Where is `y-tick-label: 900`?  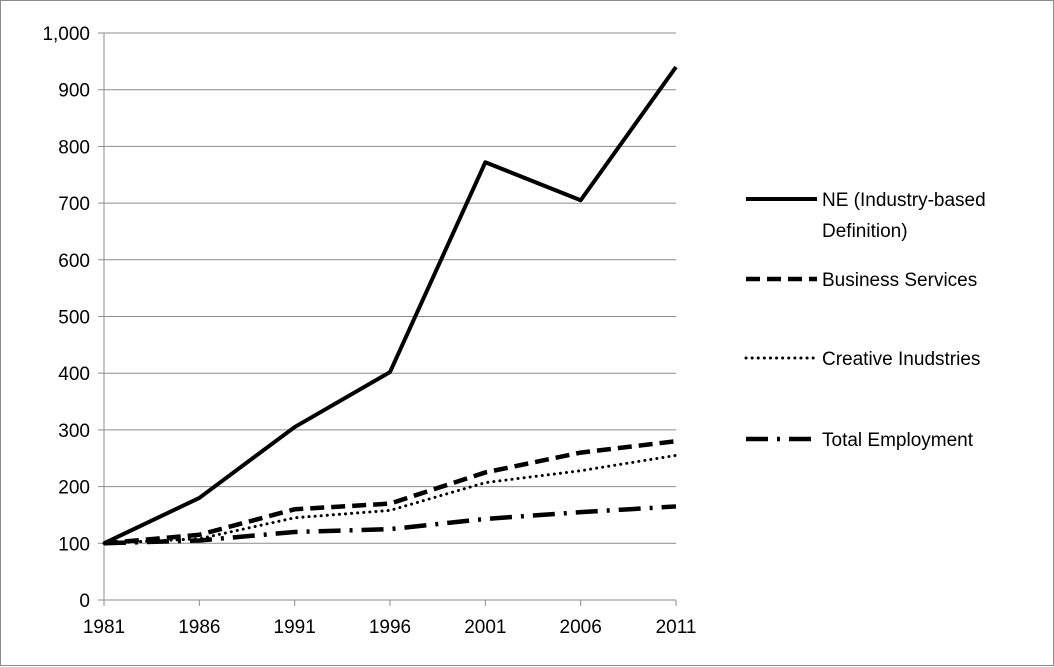 y-tick-label: 900 is located at coordinates (74, 91).